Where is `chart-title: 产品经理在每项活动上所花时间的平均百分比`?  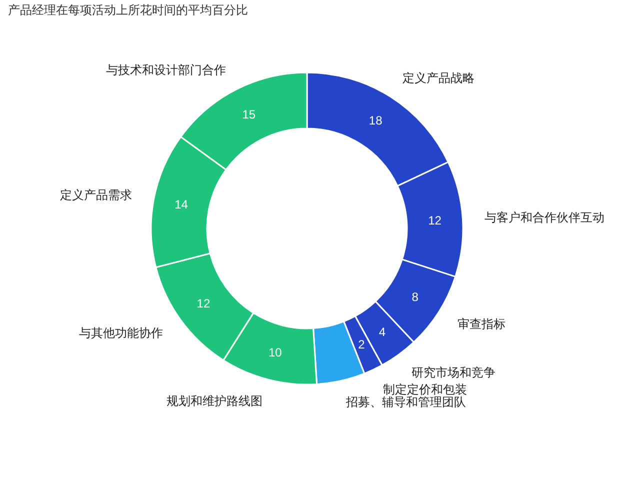
chart-title: 产品经理在每项活动上所花时间的平均百分比 is located at coordinates (128, 10).